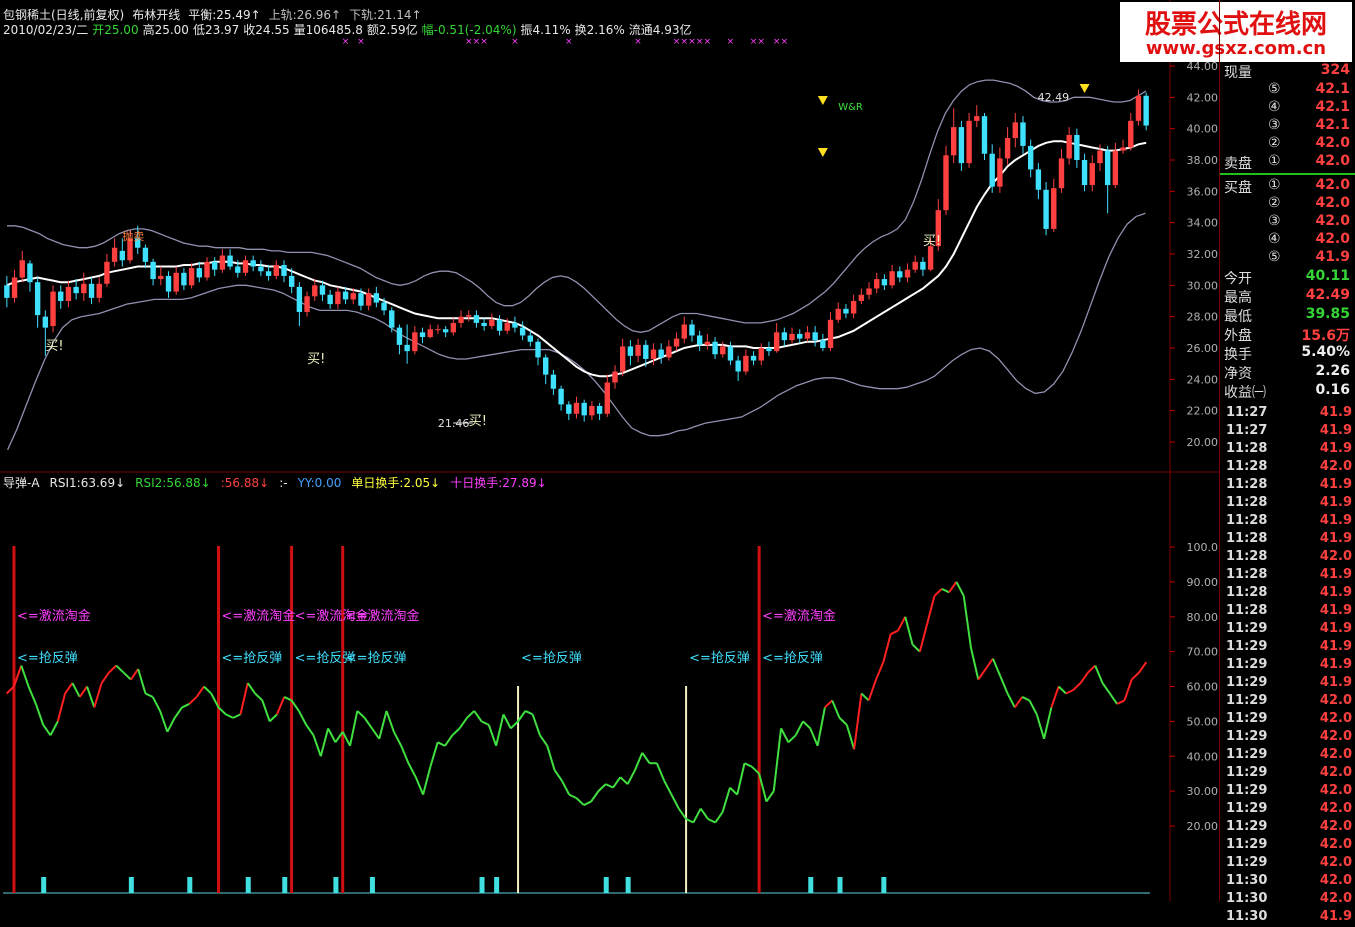  I want to click on wr-label: W&R, so click(850, 107).